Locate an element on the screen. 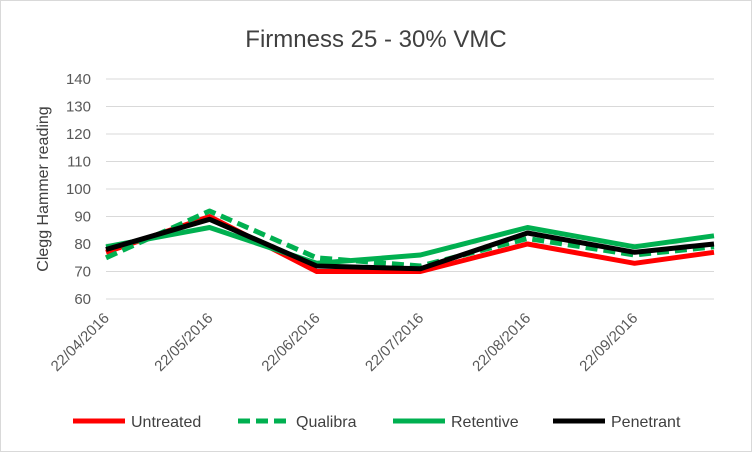 The height and width of the screenshot is (452, 752). legend-item-untreated: Untreated is located at coordinates (137, 422).